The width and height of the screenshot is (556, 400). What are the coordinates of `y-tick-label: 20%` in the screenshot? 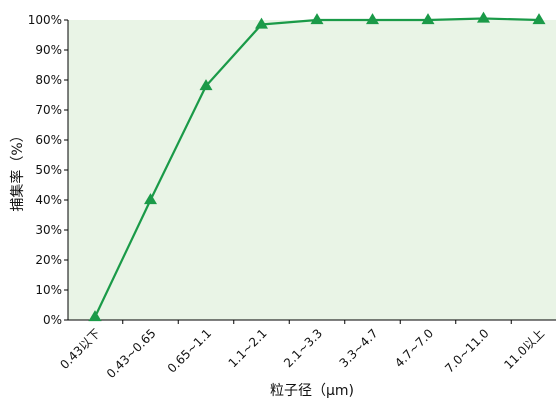 It's located at (48, 260).